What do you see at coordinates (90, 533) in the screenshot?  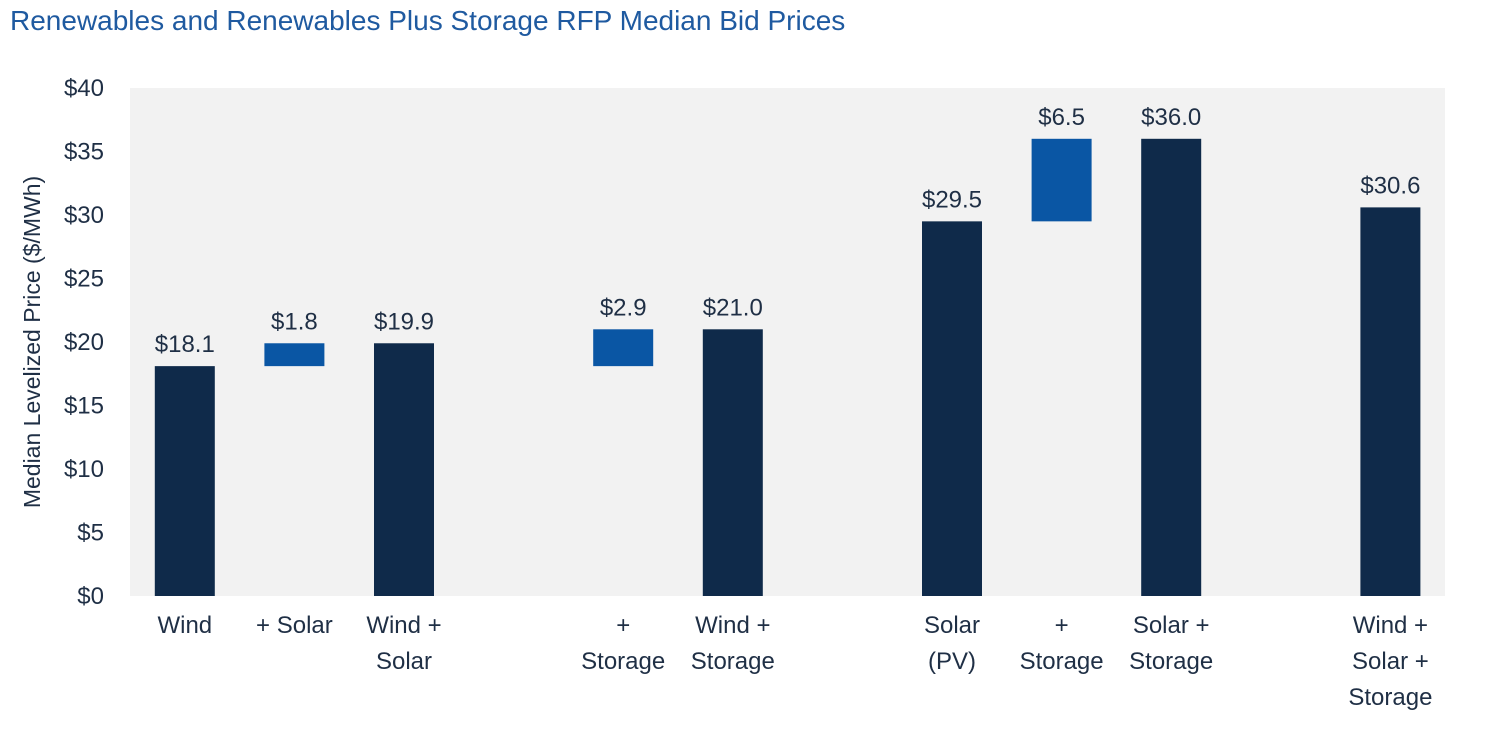 I see `y-tick-label: $5` at bounding box center [90, 533].